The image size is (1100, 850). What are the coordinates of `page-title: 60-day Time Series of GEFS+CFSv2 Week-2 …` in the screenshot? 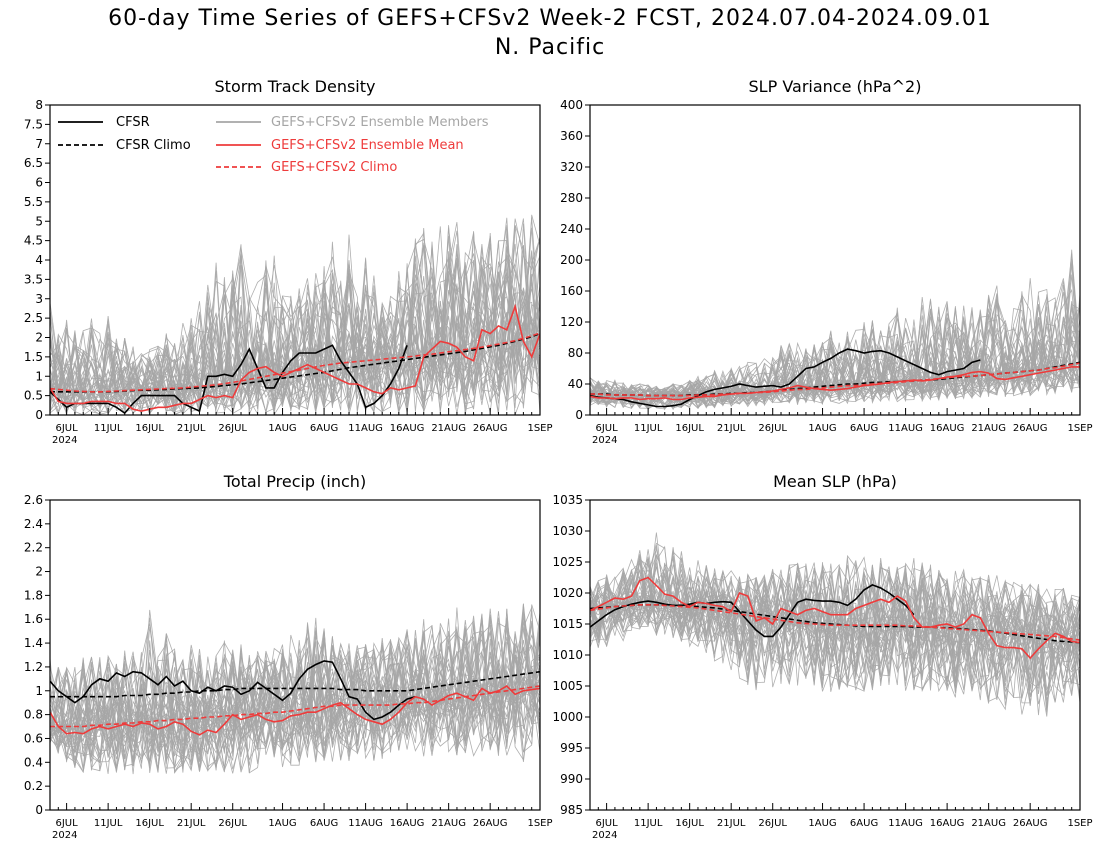 It's located at (550, 18).